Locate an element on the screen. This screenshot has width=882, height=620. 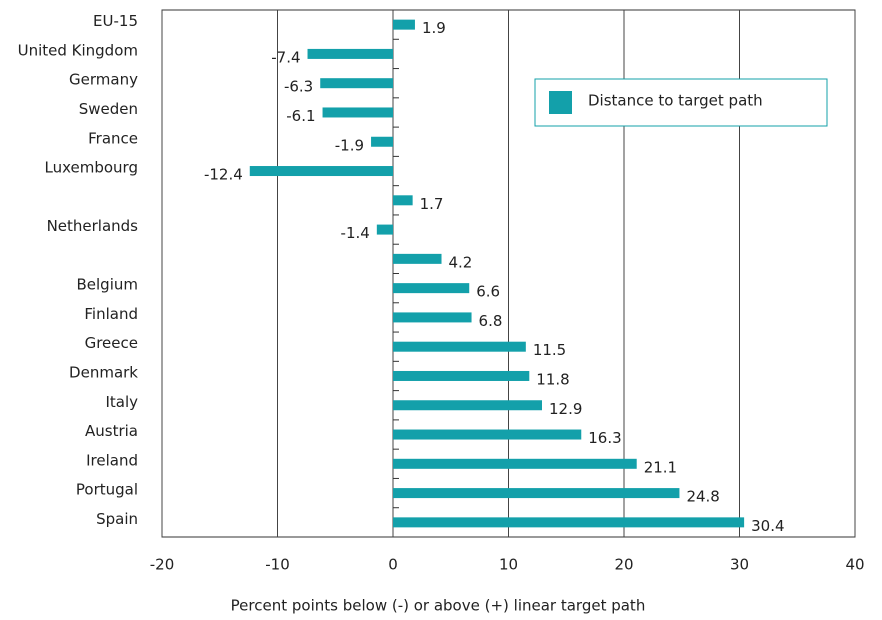
y-tick-label: Sweden is located at coordinates (108, 109).